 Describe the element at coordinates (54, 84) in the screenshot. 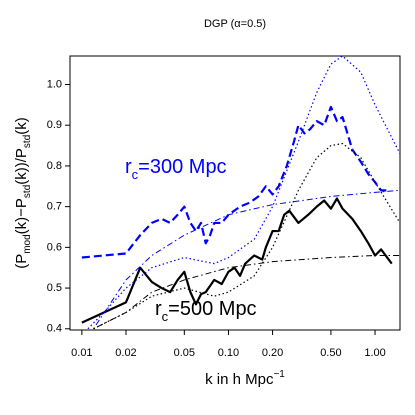

I see `y-tick-label: 1.0` at that location.